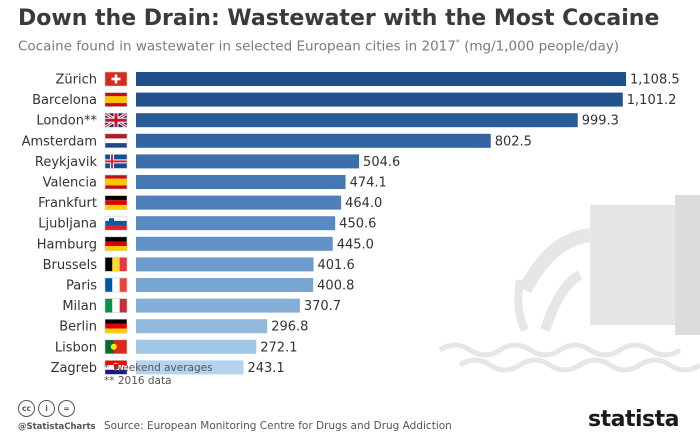 The image size is (700, 440). What do you see at coordinates (64, 100) in the screenshot?
I see `city-label: Barcelona` at bounding box center [64, 100].